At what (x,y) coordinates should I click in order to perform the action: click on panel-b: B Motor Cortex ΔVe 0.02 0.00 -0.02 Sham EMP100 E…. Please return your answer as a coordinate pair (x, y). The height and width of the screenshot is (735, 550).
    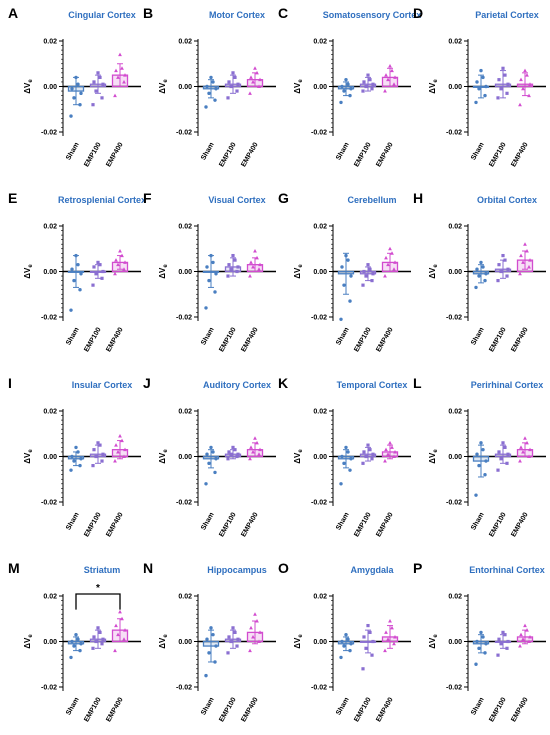
    Looking at the image, I should click on (209, 86).